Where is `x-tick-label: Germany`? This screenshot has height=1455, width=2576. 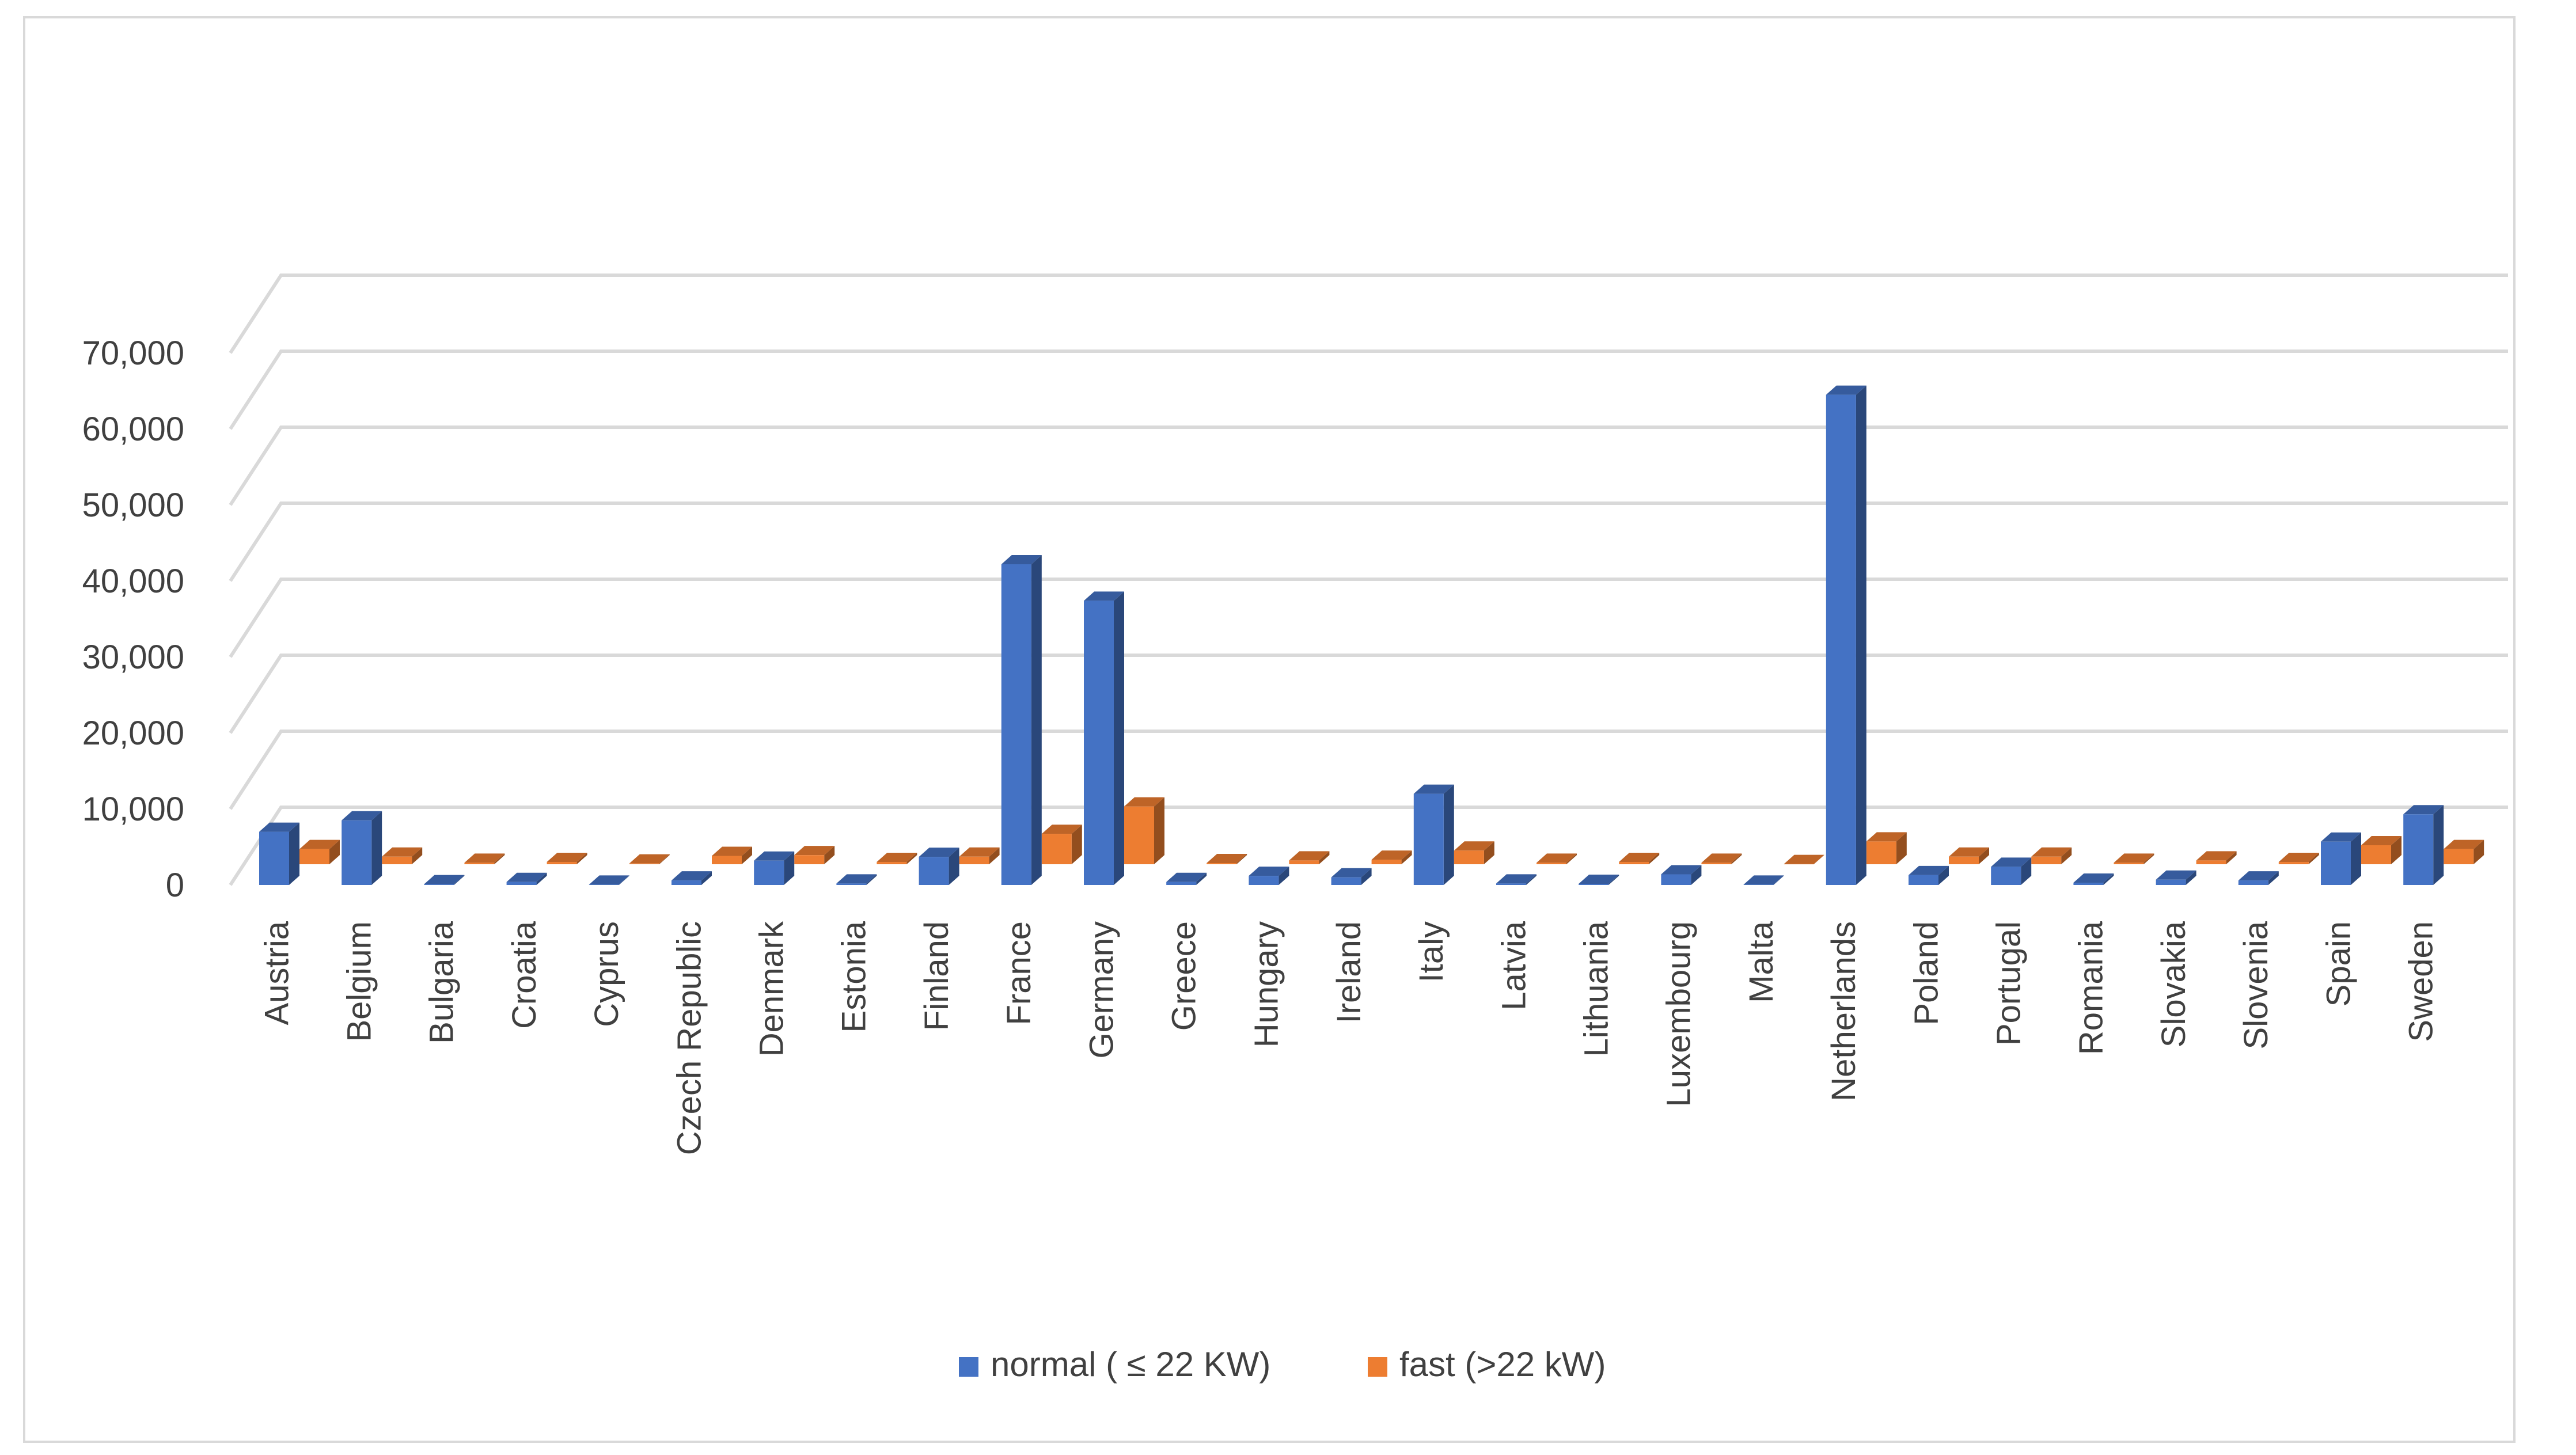
x-tick-label: Germany is located at coordinates (1101, 990).